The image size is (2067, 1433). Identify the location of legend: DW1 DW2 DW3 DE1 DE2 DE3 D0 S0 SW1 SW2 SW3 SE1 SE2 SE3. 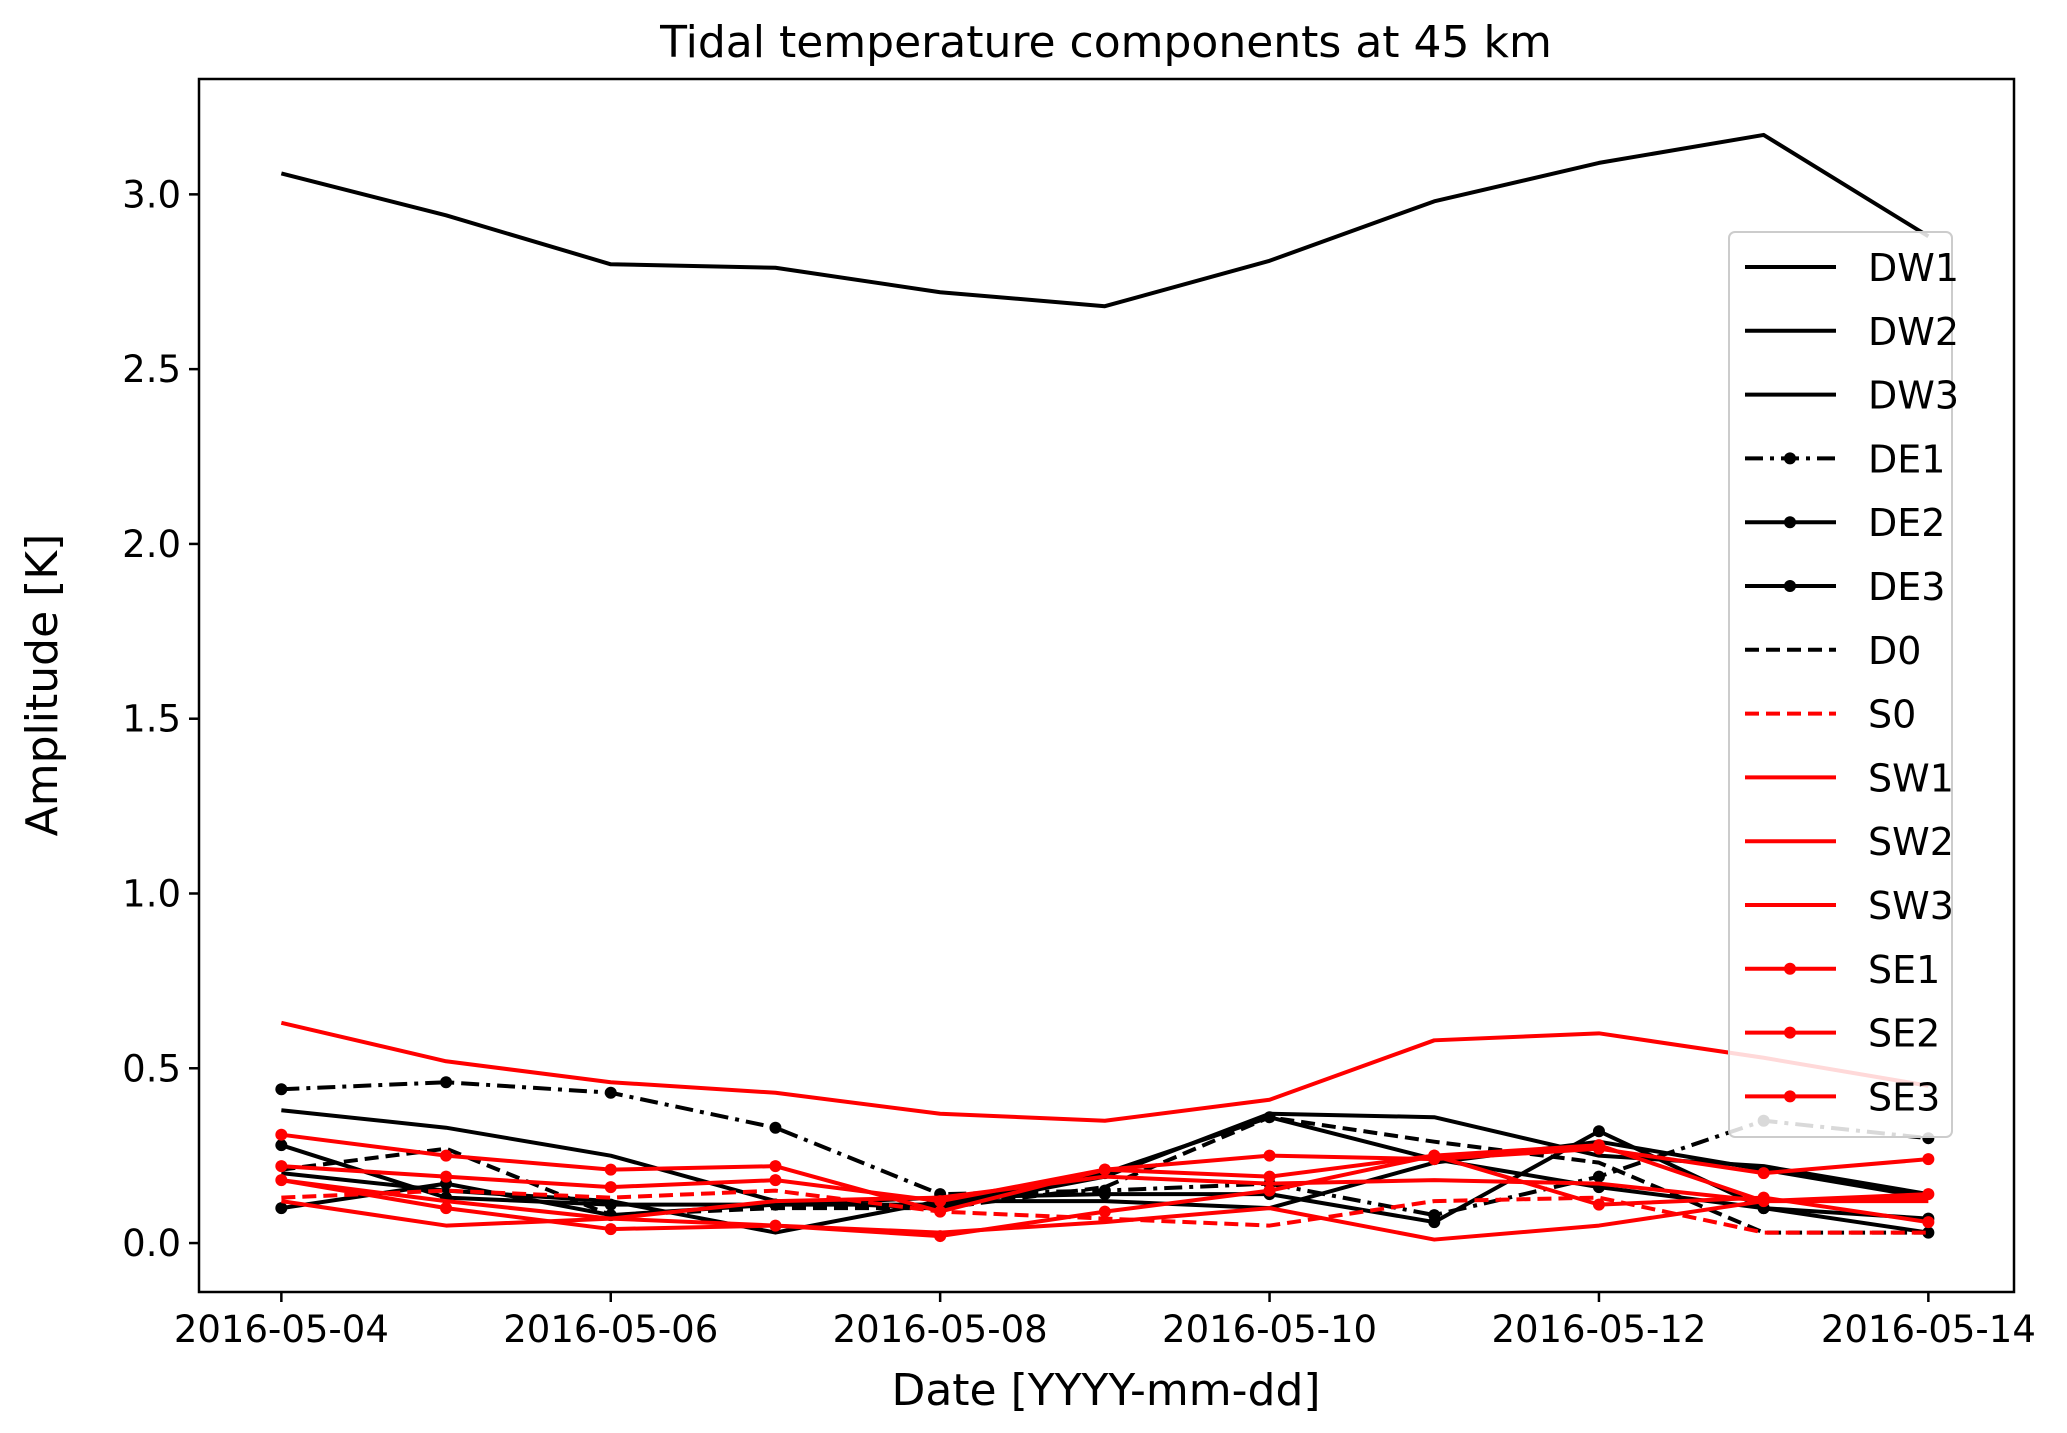
(1843, 684).